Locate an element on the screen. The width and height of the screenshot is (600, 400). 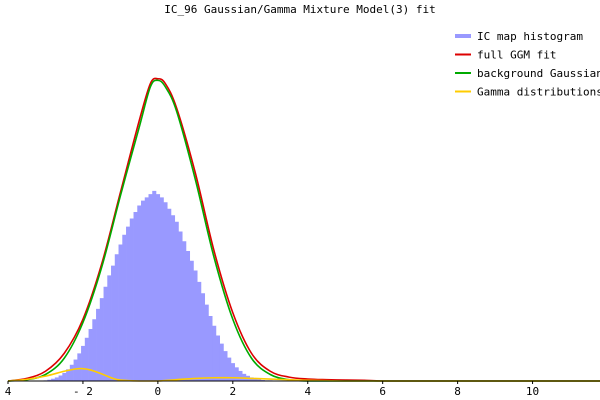
x-tick-label: 0 is located at coordinates (158, 391).